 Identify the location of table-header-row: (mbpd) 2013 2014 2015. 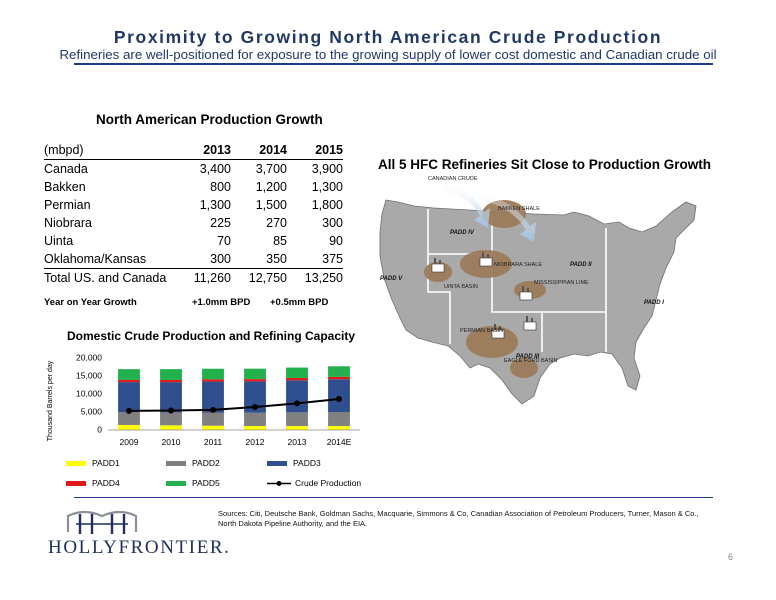
(193, 150).